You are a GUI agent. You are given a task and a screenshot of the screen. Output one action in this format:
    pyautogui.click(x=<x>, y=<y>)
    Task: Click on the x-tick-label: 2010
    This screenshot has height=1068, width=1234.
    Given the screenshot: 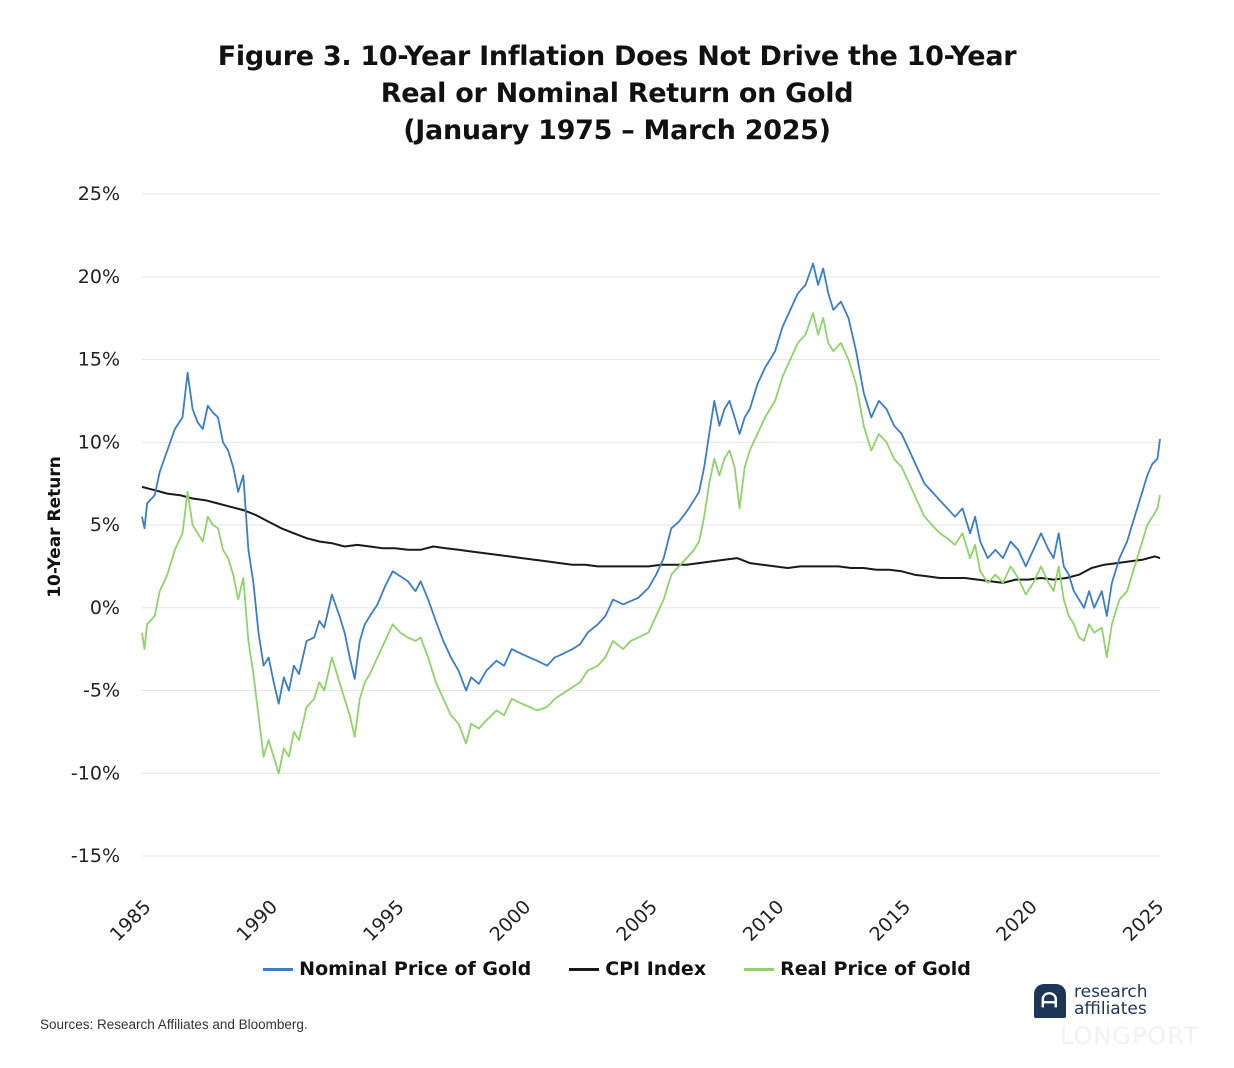 What is the action you would take?
    pyautogui.click(x=764, y=921)
    